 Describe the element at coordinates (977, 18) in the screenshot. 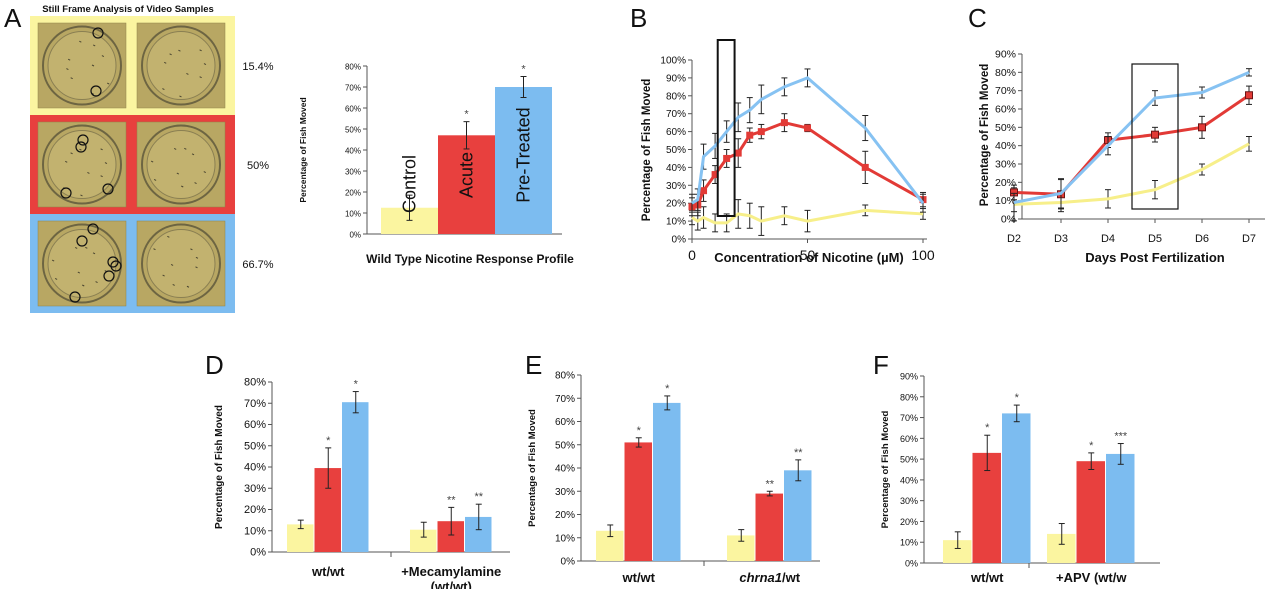

I see `panel-letter-c: C` at that location.